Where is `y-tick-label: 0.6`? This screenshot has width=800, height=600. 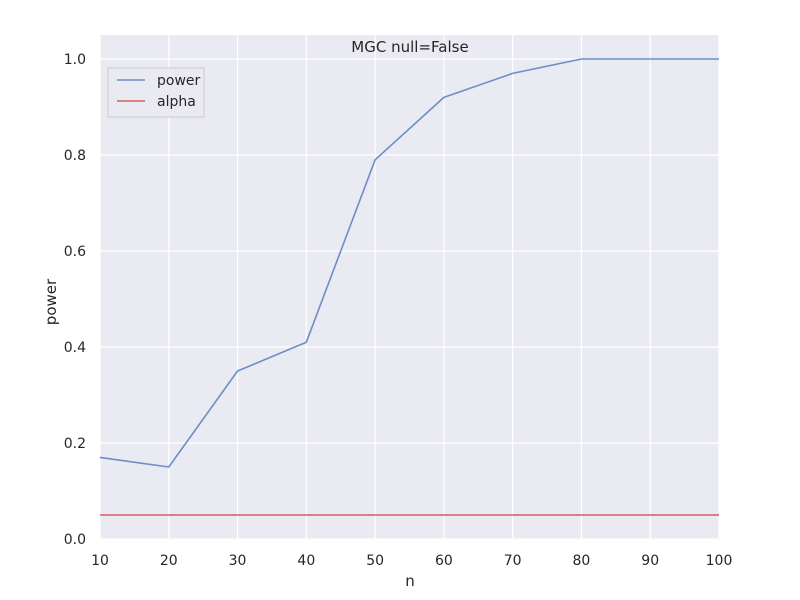 y-tick-label: 0.6 is located at coordinates (75, 252).